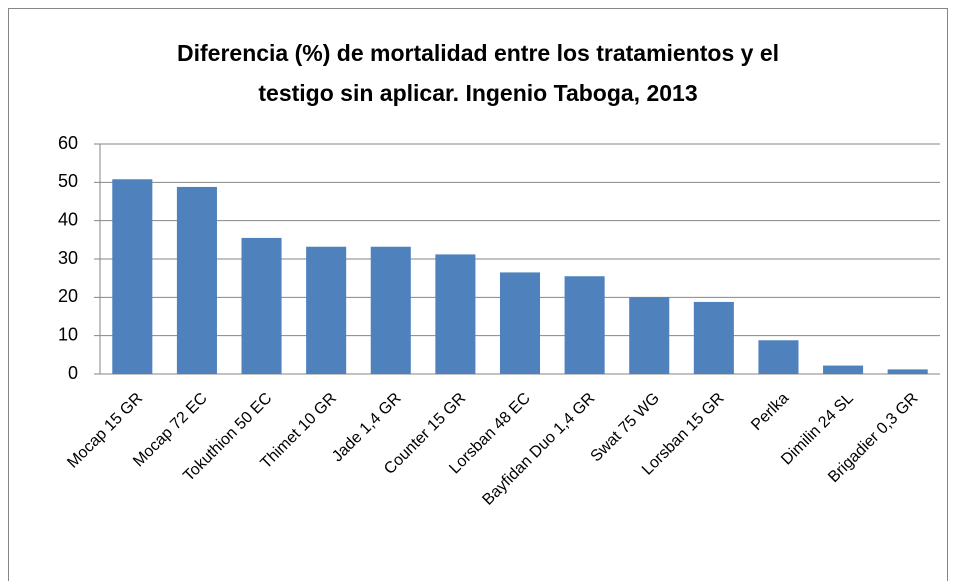 The image size is (954, 581). Describe the element at coordinates (68, 181) in the screenshot. I see `y-tick-label: 50` at that location.